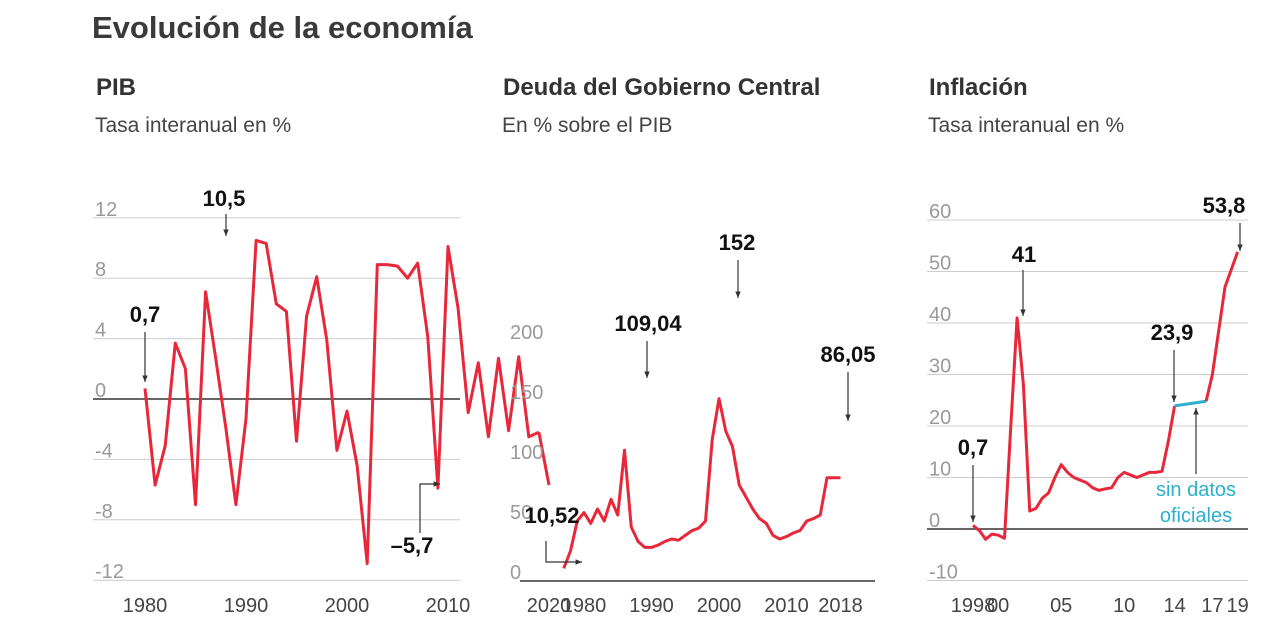  I want to click on inflacion-xtick-label: 05, so click(1061, 606).